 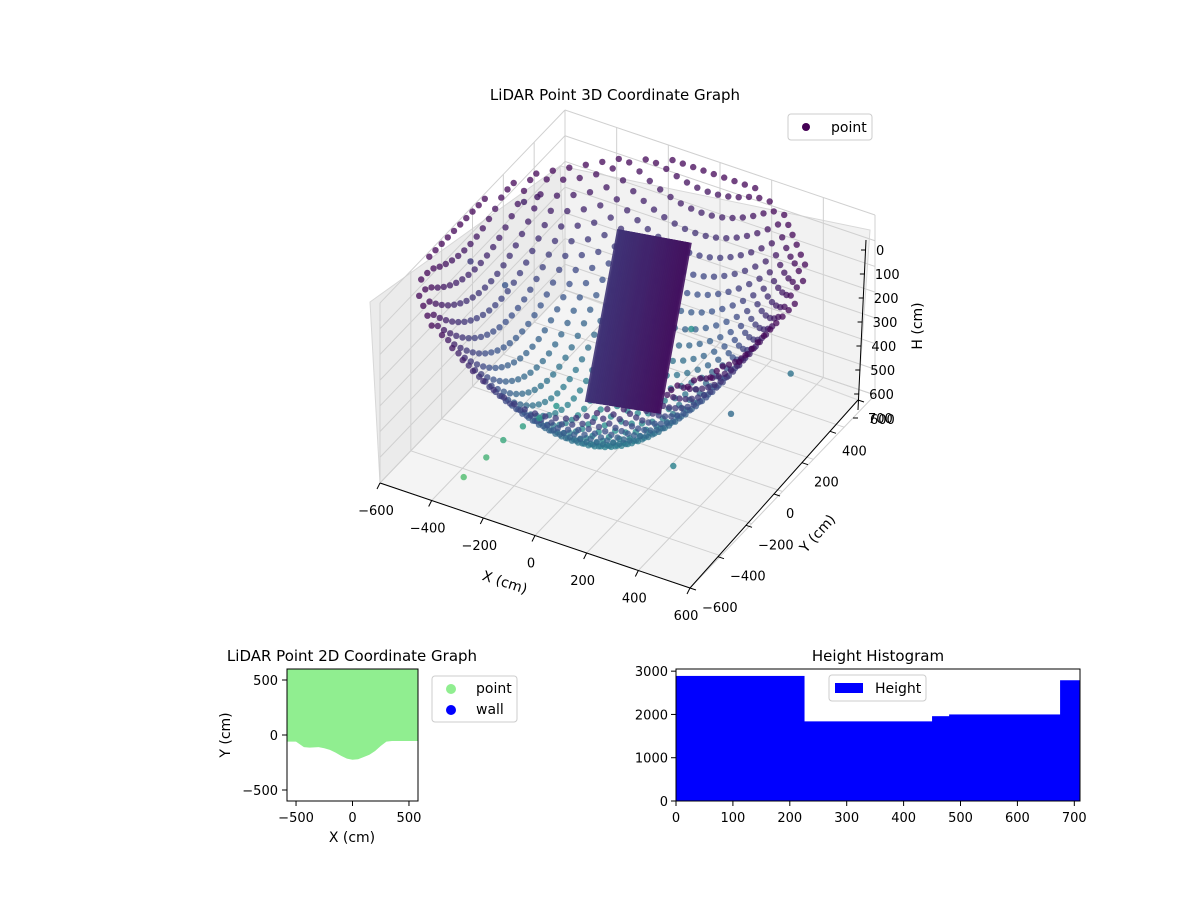 I want to click on plot2d-title: LiDAR Point 2D Coordinate Graph, so click(x=352, y=656).